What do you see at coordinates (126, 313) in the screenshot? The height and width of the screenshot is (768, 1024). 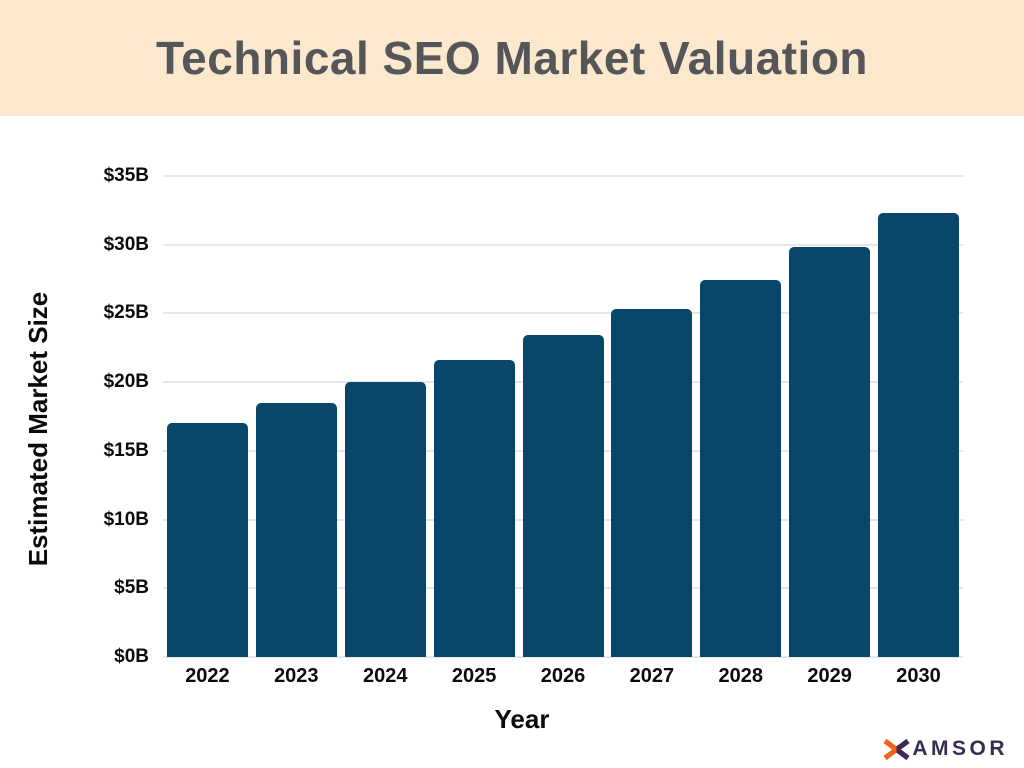 I see `y-tick-label-25: $25B` at bounding box center [126, 313].